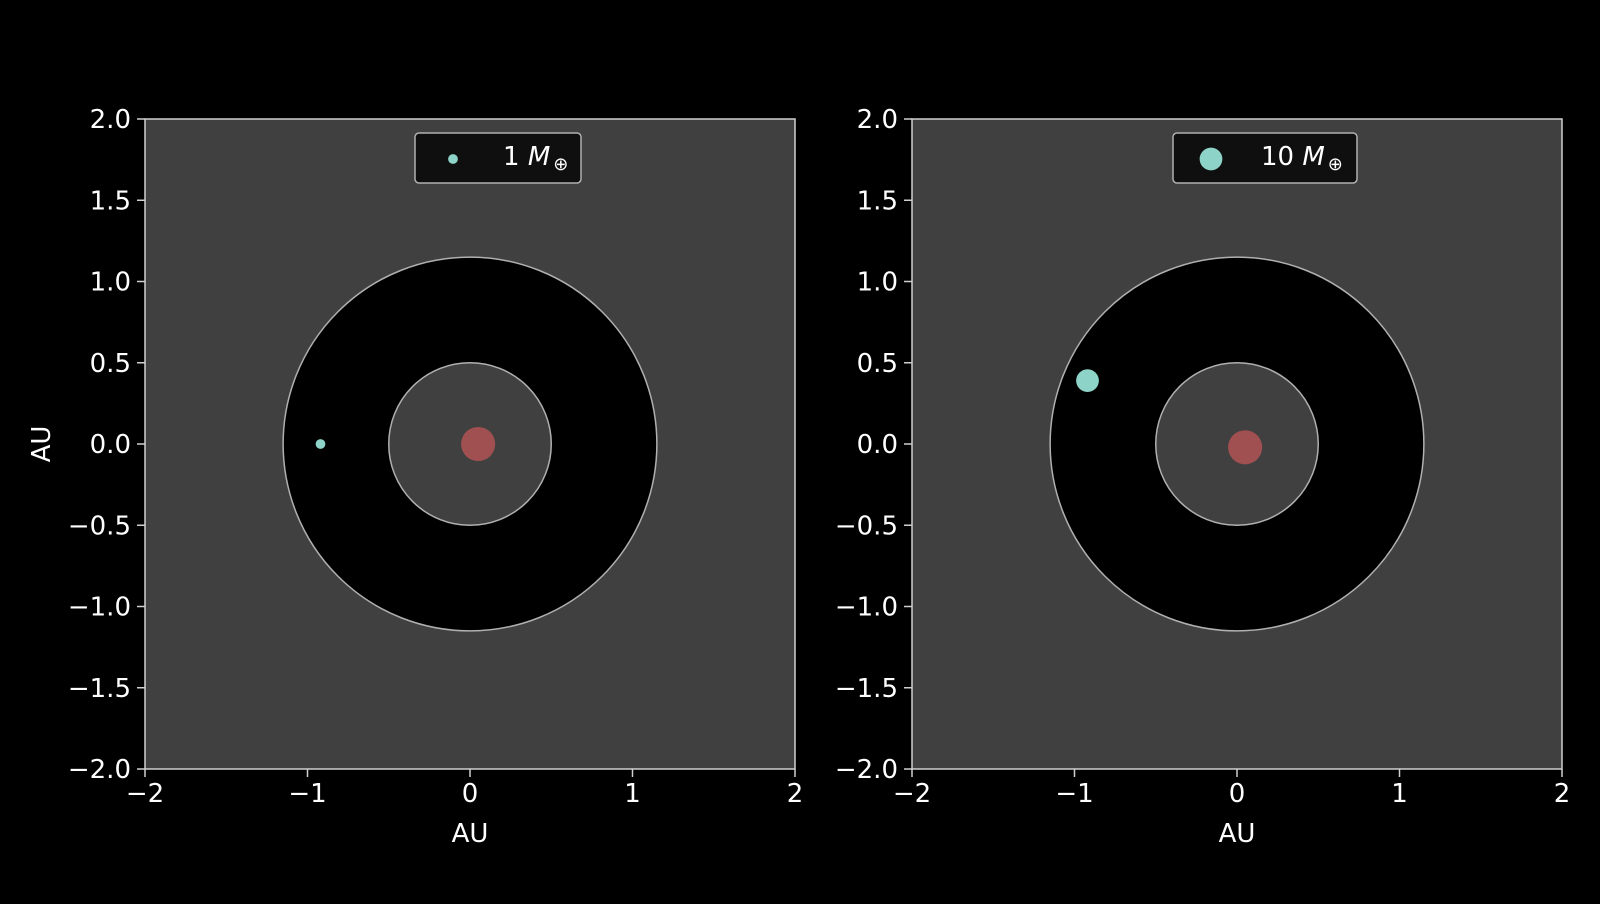 The image size is (1600, 904). I want to click on y-axis-label: AU, so click(42, 444).